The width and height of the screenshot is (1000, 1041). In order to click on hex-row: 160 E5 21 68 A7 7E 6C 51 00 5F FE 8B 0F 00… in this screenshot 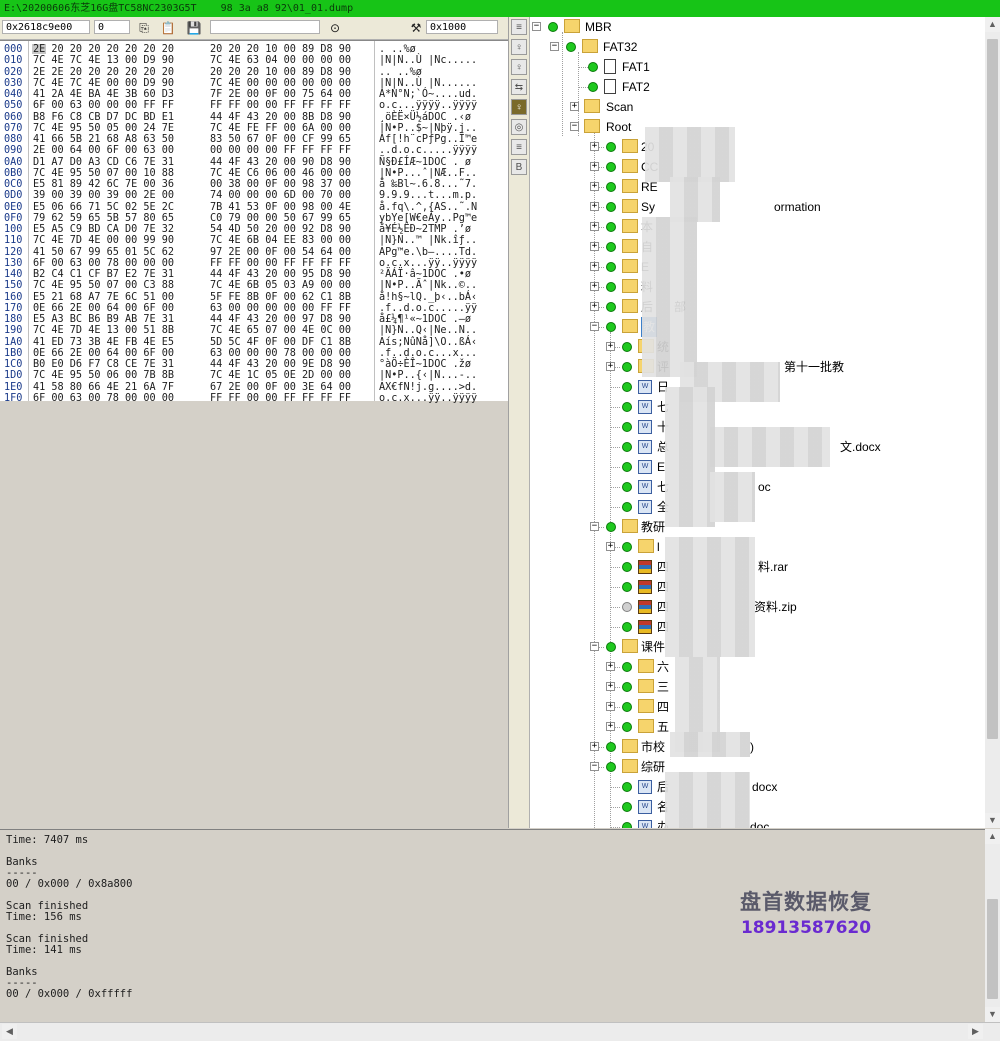, I will do `click(254, 297)`.